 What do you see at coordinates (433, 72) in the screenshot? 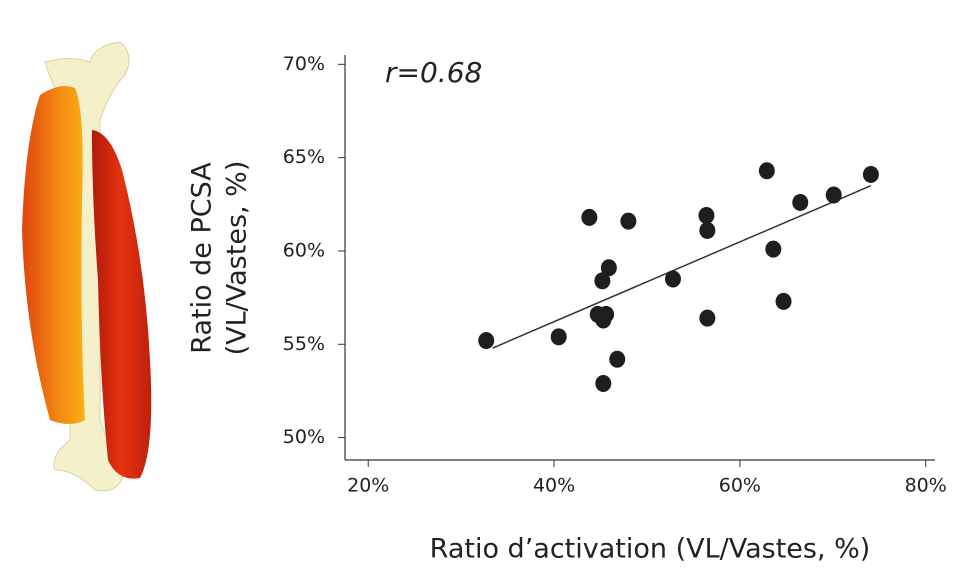
I see `annotation: r=0.68` at bounding box center [433, 72].